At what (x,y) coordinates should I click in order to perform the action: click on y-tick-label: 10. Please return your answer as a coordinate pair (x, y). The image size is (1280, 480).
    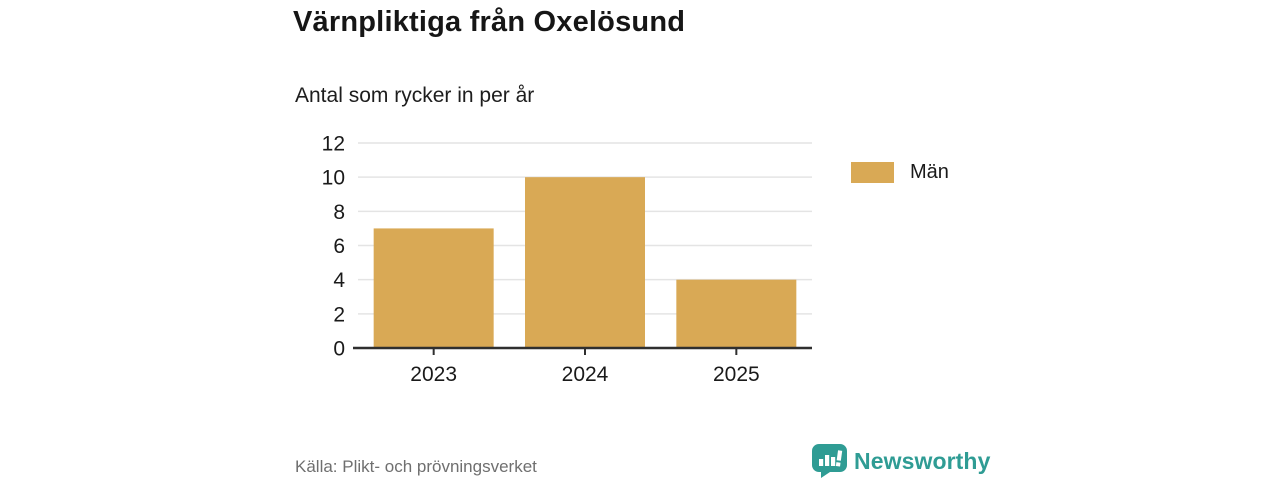
    Looking at the image, I should click on (333, 178).